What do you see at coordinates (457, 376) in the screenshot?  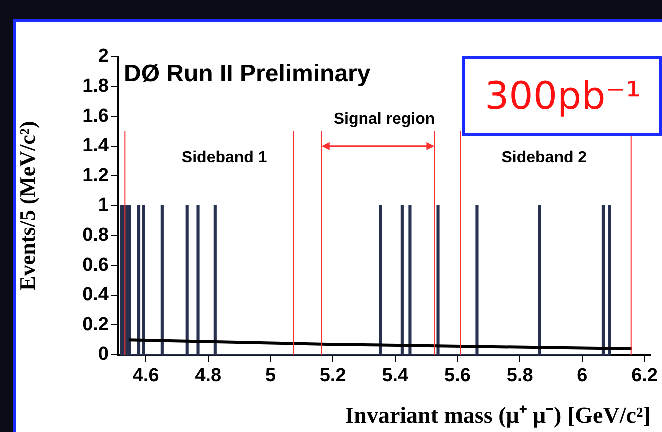 I see `x-tick-label: 5.6` at bounding box center [457, 376].